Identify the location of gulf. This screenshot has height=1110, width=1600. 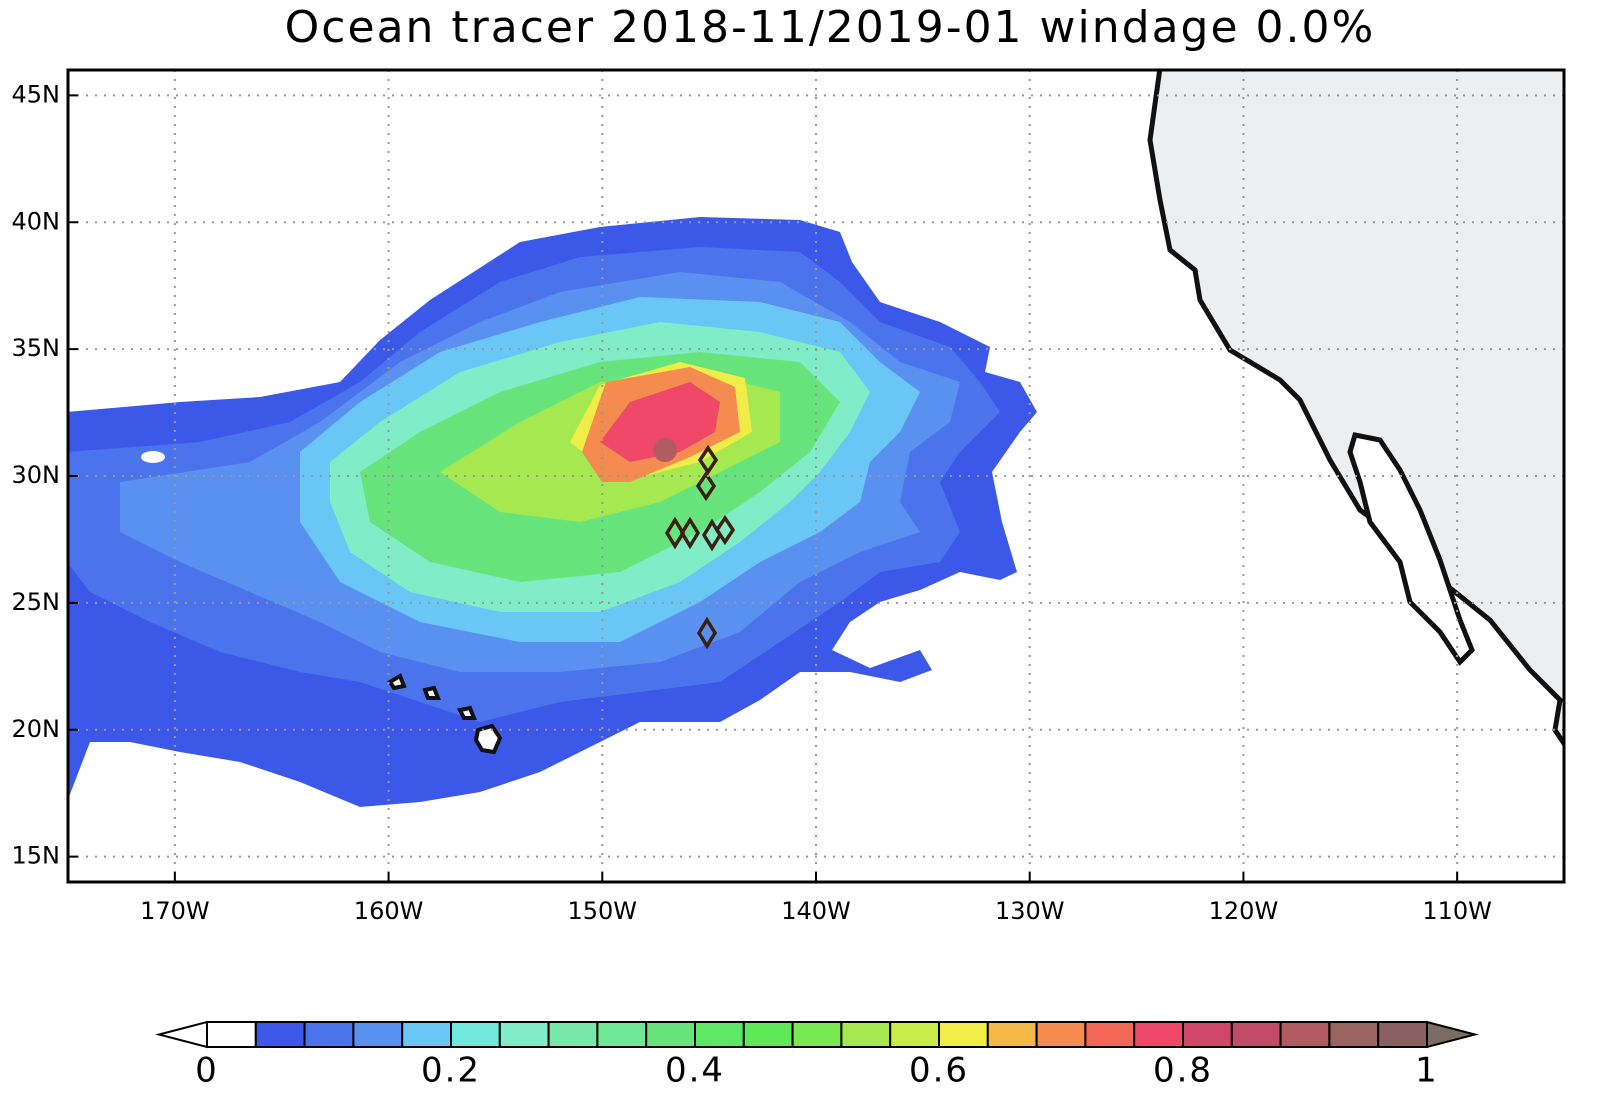
(1411, 549).